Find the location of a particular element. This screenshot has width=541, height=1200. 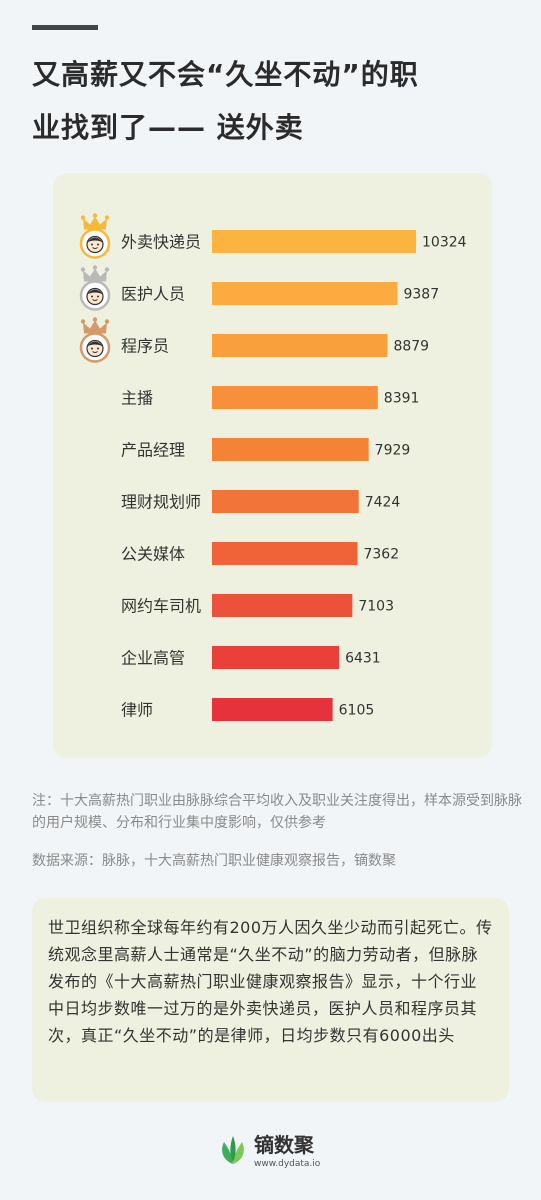

category-label: 公关媒体 is located at coordinates (153, 554).